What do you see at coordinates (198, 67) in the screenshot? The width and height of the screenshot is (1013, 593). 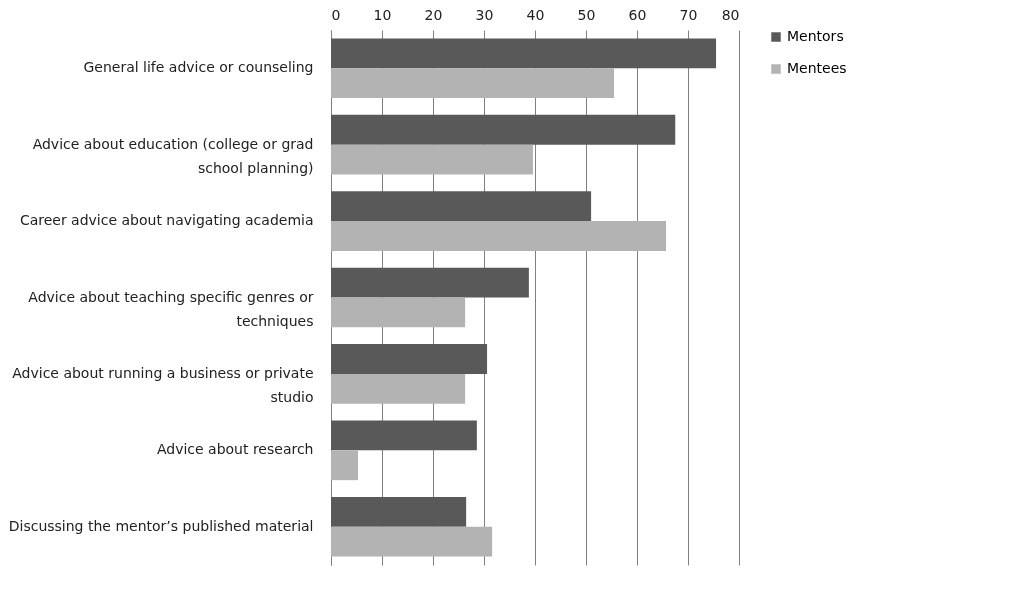 I see `y-tick-label: General life advice or counseling` at bounding box center [198, 67].